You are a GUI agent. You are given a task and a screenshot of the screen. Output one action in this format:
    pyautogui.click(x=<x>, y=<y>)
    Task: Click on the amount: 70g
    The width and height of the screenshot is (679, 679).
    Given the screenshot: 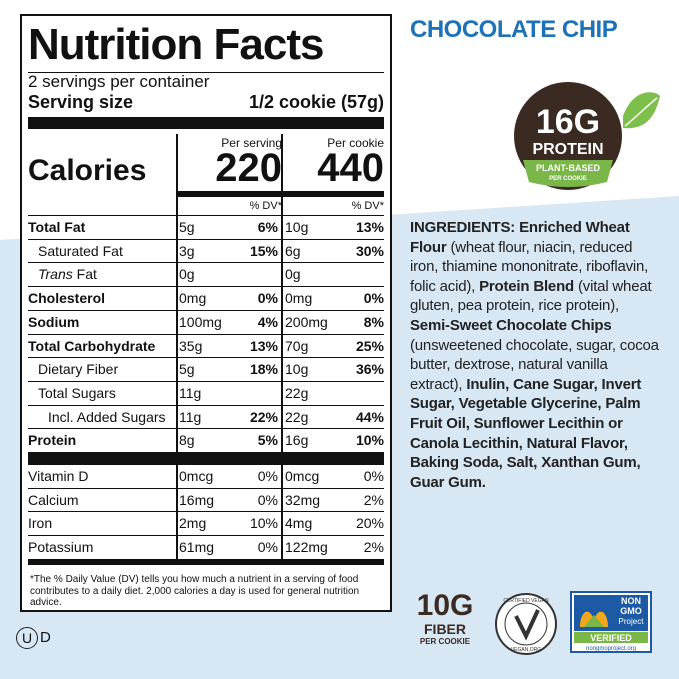 What is the action you would take?
    pyautogui.click(x=297, y=345)
    